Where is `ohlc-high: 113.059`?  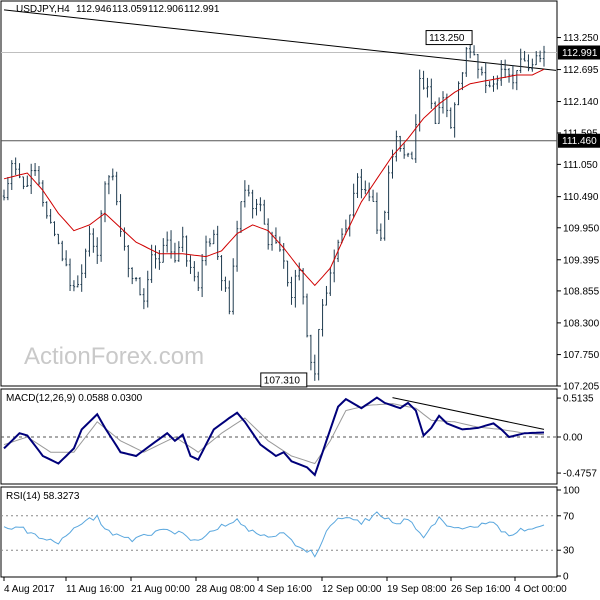
ohlc-high: 113.059 is located at coordinates (130, 9).